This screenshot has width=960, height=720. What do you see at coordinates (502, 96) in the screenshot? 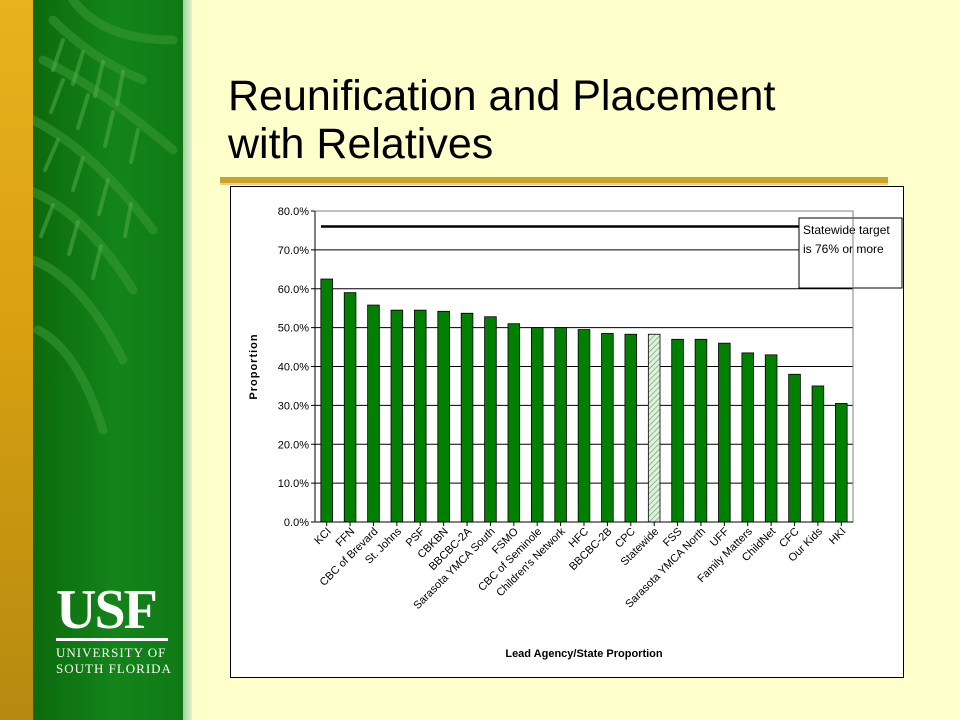
I see `slide-title-line1: Reunification and Placement` at bounding box center [502, 96].